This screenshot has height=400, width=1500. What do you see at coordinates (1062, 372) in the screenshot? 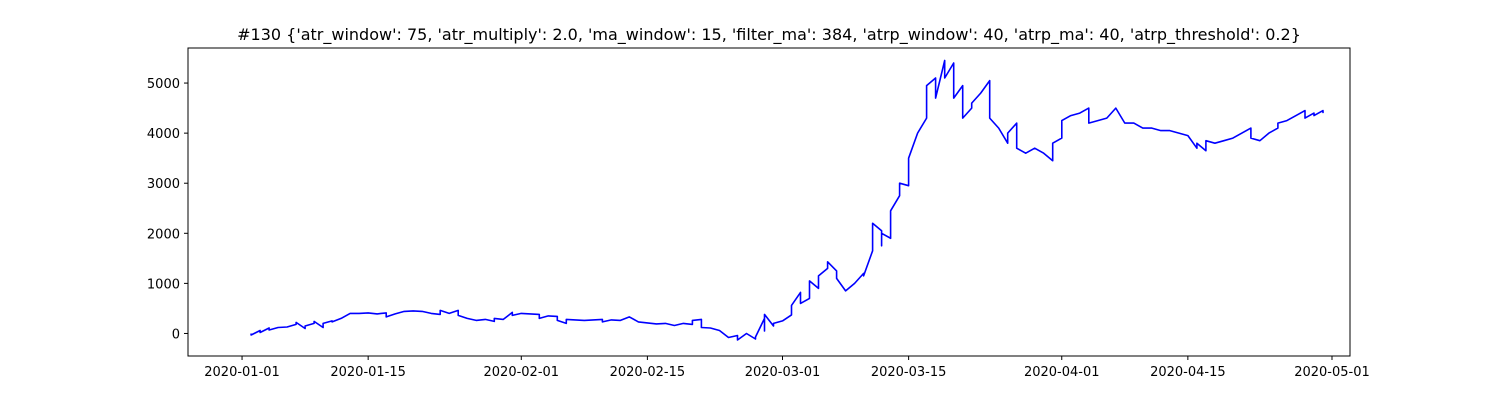
I see `x-tick-label: 2020-04-01` at bounding box center [1062, 372].